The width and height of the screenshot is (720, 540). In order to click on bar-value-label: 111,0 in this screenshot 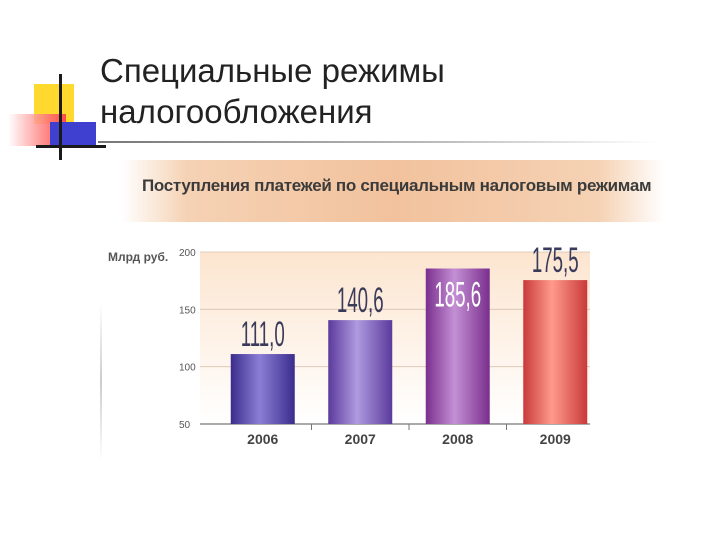, I will do `click(263, 334)`.